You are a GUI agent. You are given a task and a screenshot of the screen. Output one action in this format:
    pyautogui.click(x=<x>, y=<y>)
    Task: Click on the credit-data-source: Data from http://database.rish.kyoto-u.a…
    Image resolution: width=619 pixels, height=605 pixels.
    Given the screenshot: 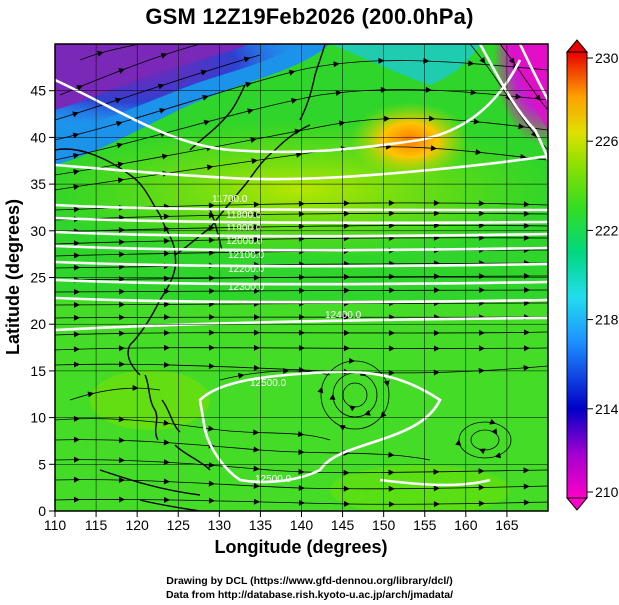 What is the action you would take?
    pyautogui.click(x=309, y=595)
    